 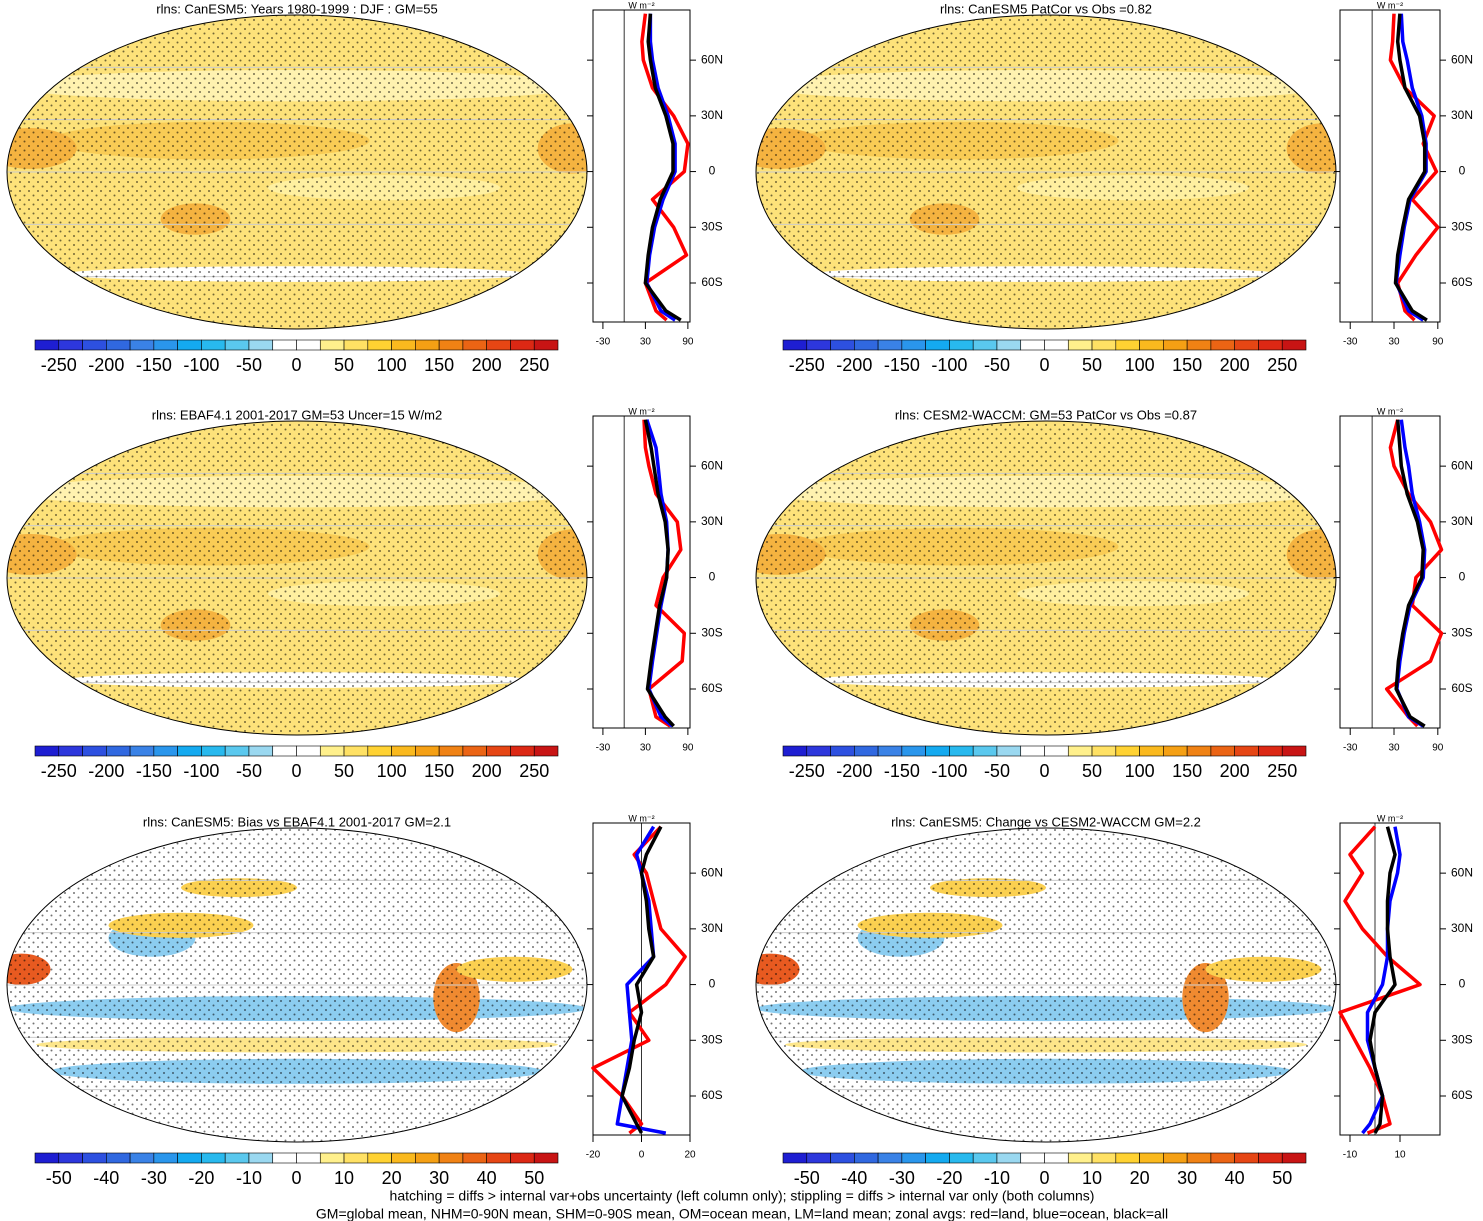 I want to click on colorbar-label: 150, so click(x=439, y=365).